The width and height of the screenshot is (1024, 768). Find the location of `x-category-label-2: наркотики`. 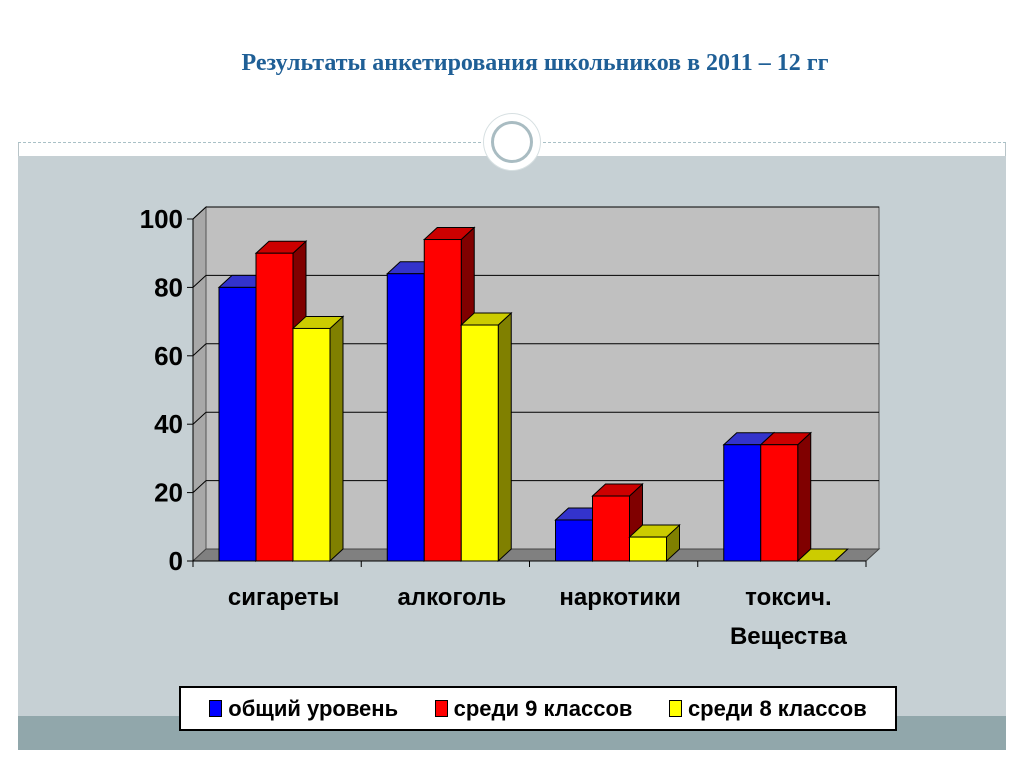

x-category-label-2: наркотики is located at coordinates (620, 597).